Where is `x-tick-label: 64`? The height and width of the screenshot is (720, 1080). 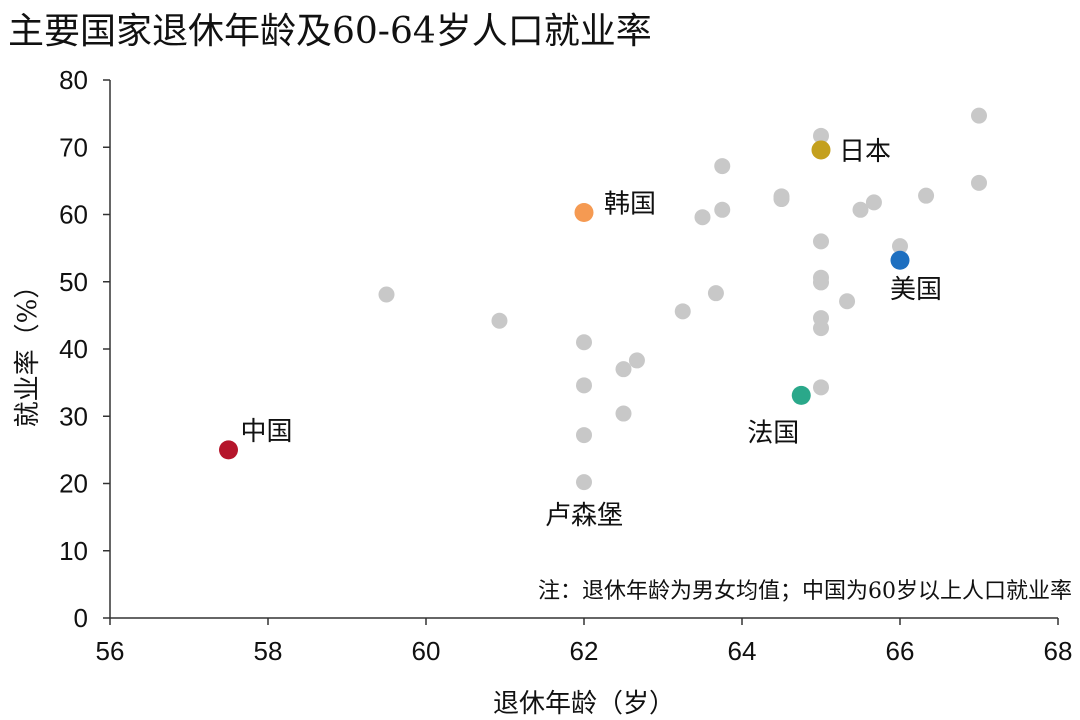
x-tick-label: 64 is located at coordinates (742, 651).